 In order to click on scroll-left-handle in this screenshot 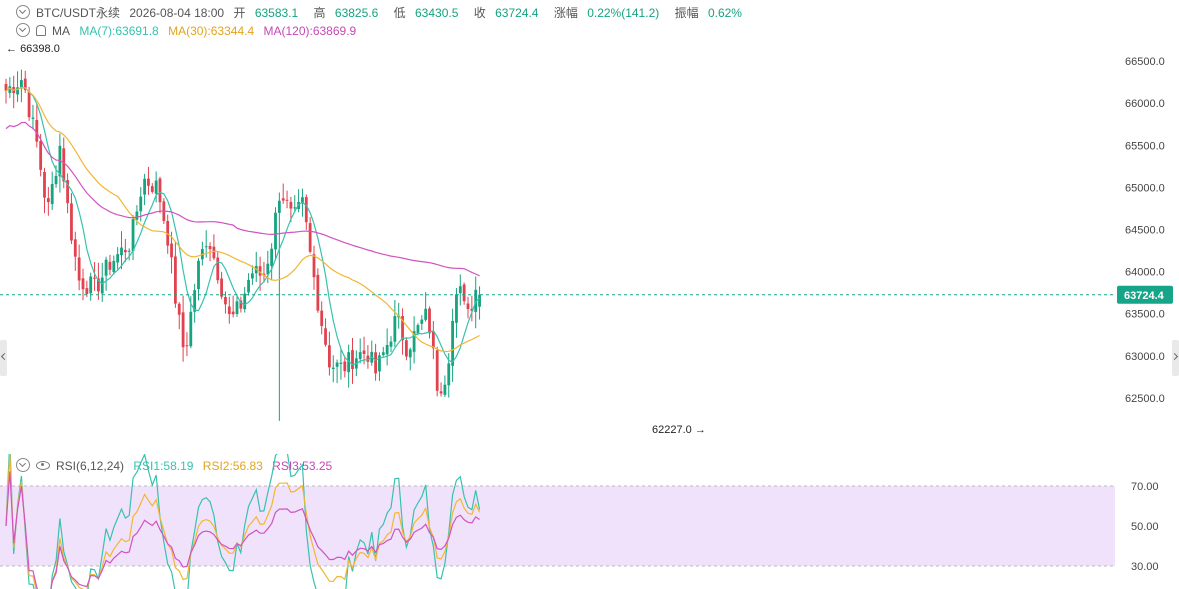, I will do `click(3, 358)`.